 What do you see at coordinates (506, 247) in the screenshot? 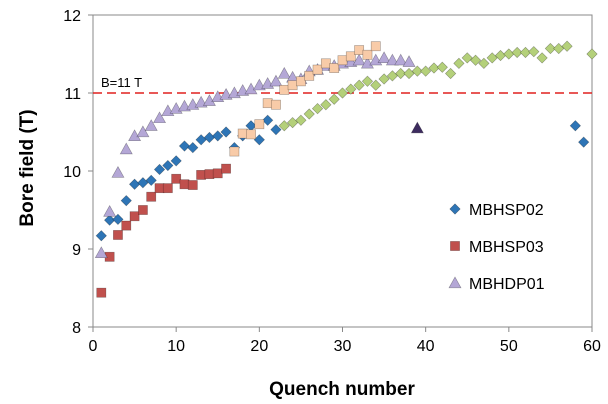
I see `legend-label: MBHSP03` at bounding box center [506, 247].